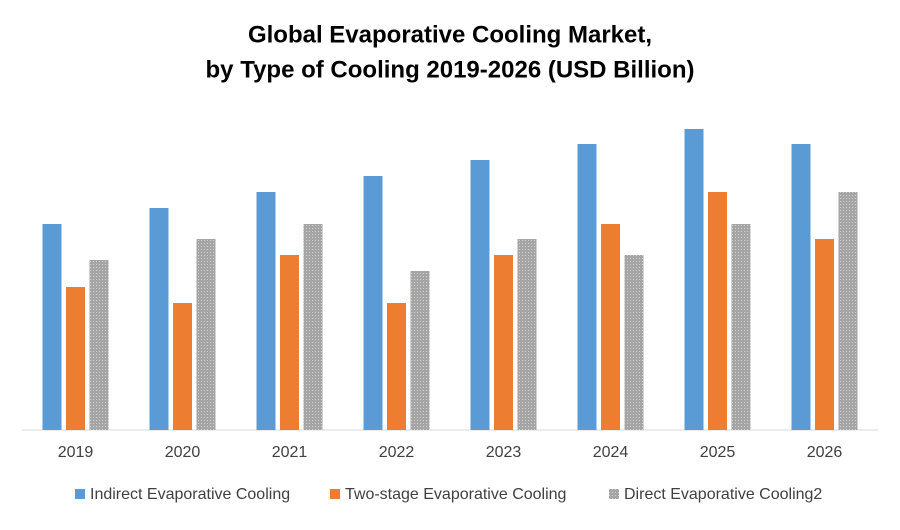 This screenshot has height=530, width=900. I want to click on x-tick-label: 2026, so click(825, 452).